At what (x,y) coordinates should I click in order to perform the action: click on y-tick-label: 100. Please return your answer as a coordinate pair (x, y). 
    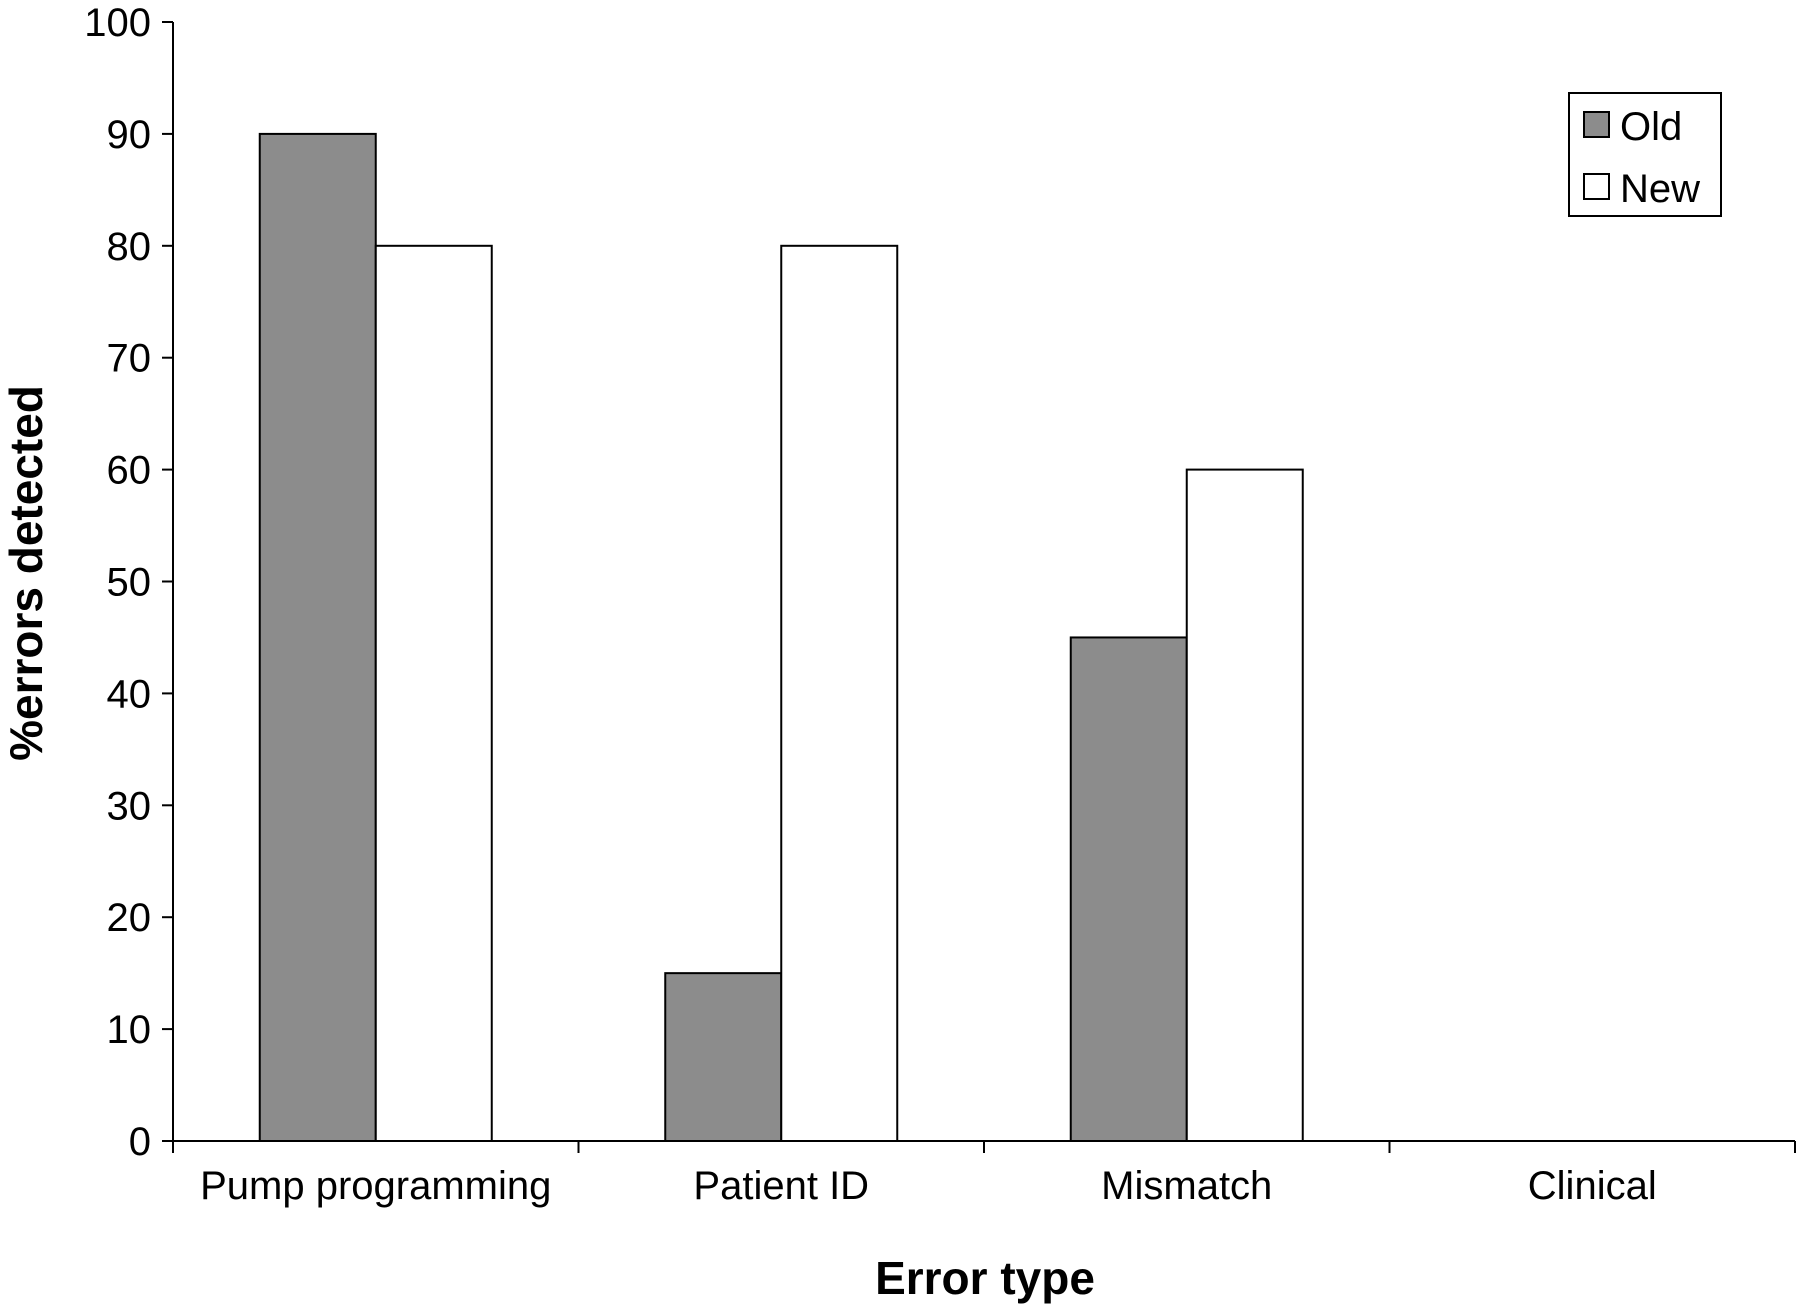
    Looking at the image, I should click on (117, 23).